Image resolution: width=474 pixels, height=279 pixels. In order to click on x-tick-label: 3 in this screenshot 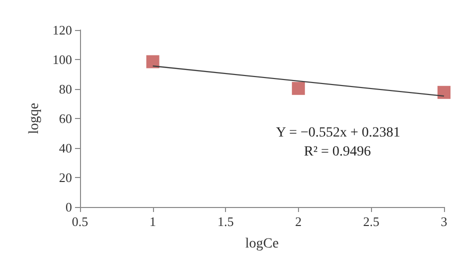, I will do `click(444, 221)`.